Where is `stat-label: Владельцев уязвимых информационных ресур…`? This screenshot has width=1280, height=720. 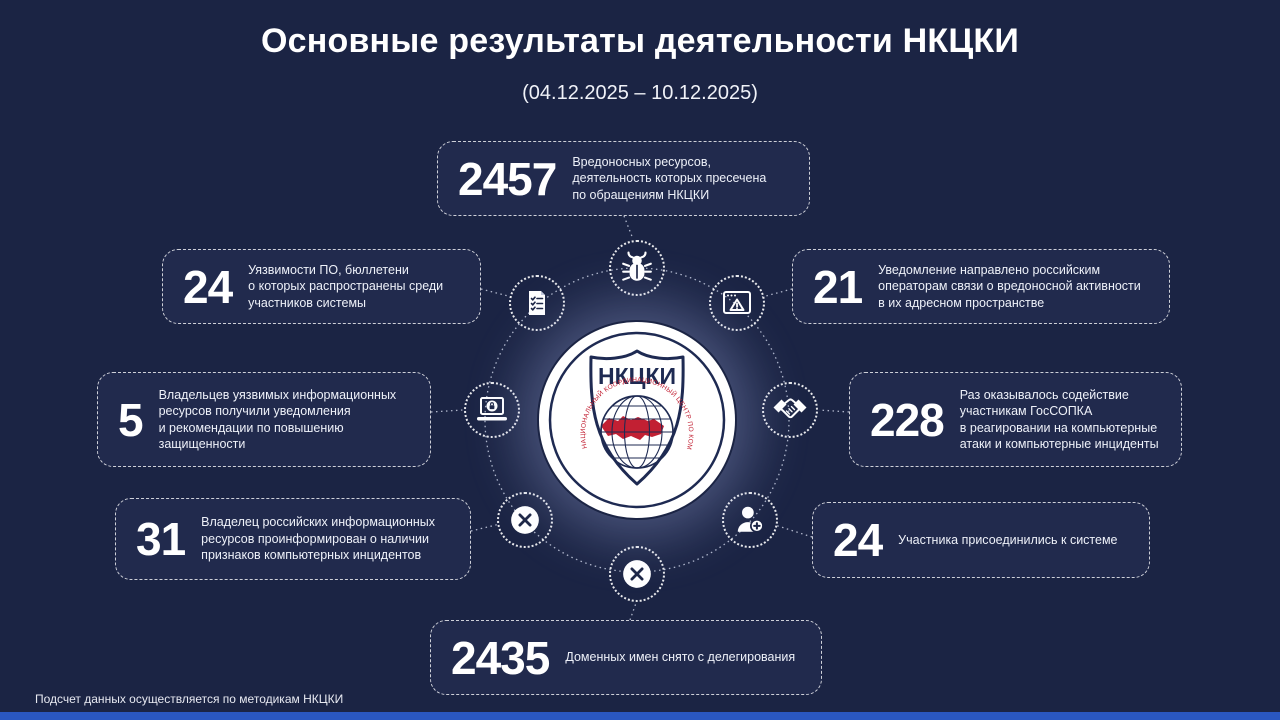 stat-label: Владельцев уязвимых информационных ресур… is located at coordinates (277, 419).